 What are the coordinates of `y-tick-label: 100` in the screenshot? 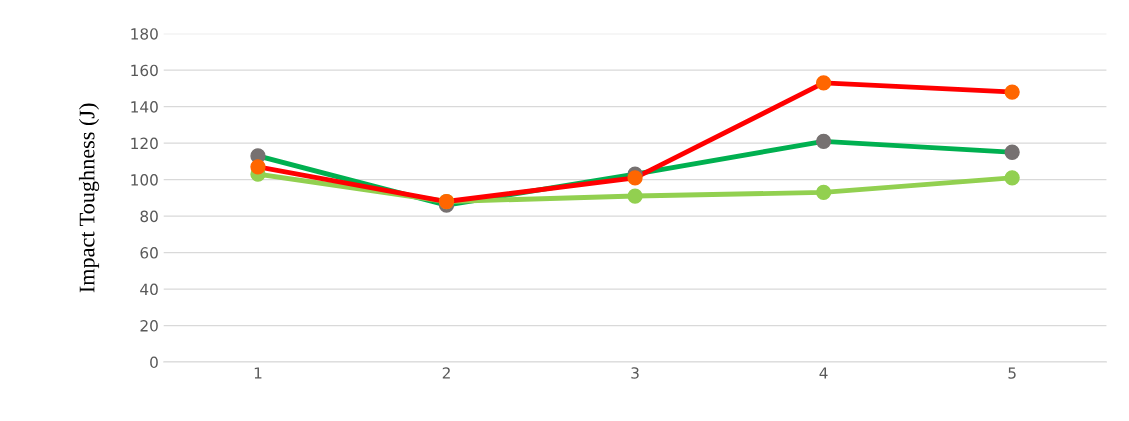 It's located at (144, 180).